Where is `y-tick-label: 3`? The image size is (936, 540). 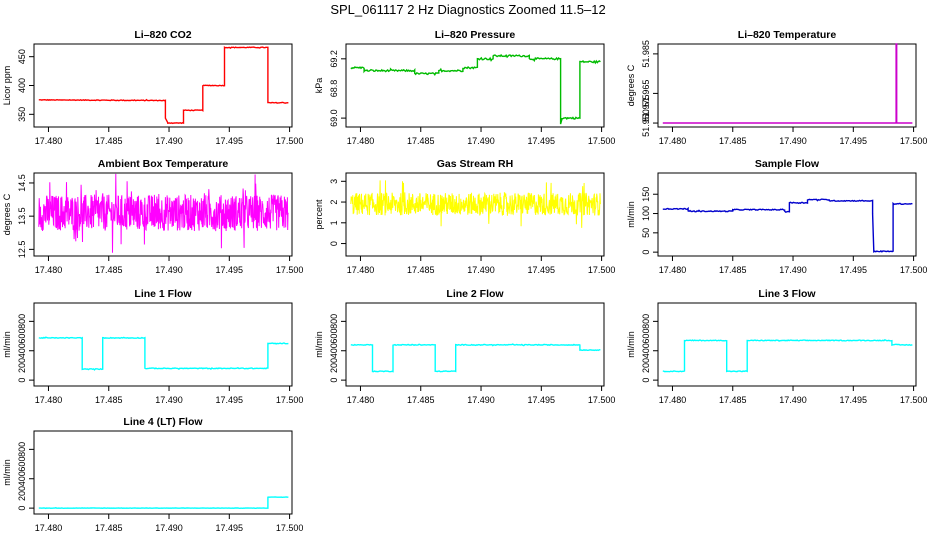
y-tick-label: 3 is located at coordinates (334, 181).